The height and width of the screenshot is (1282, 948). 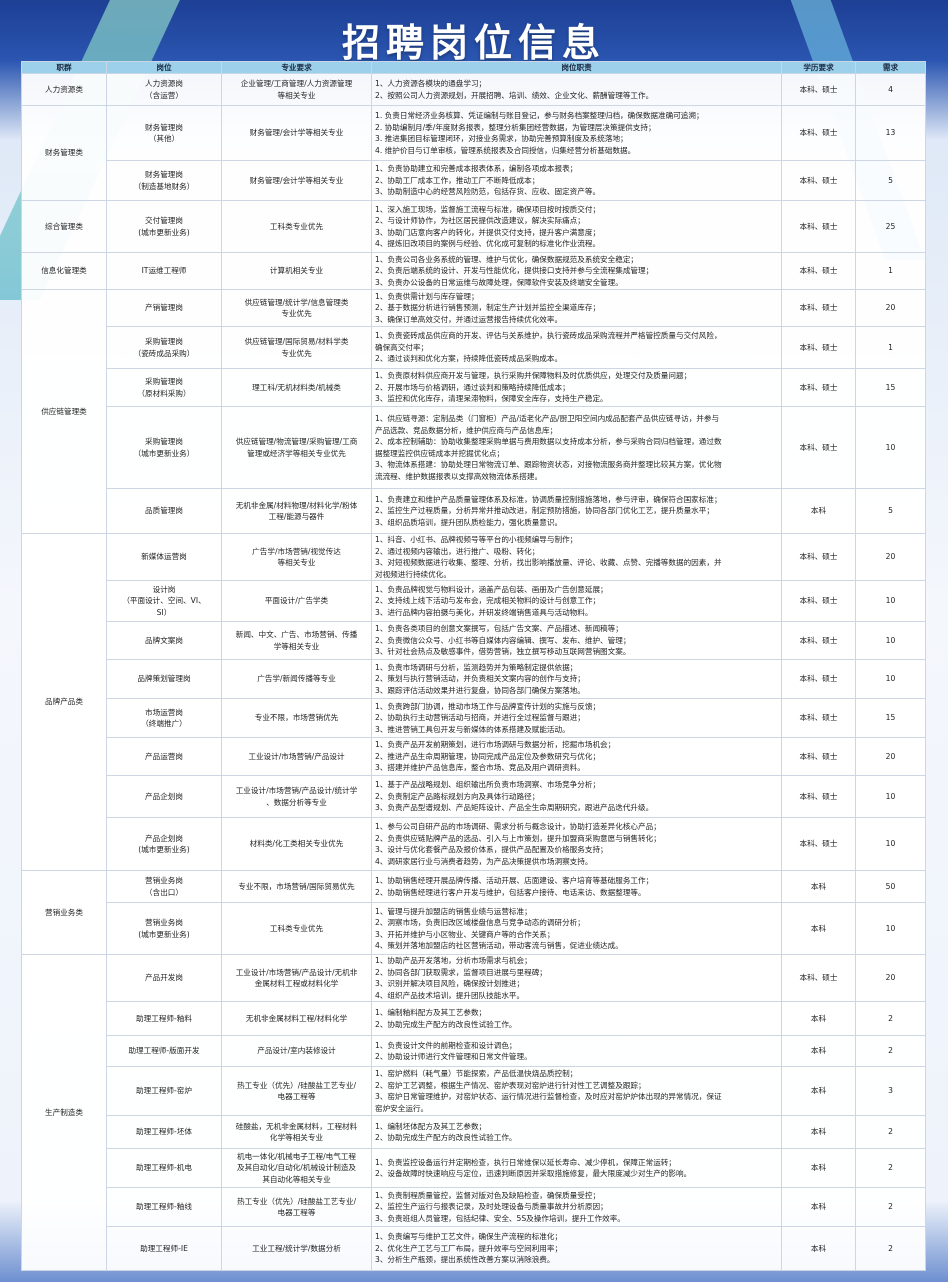 What do you see at coordinates (507, 259) in the screenshot?
I see `duty-line: 1、负责公司各业务系统的管理、维护与优化，确保数据规范及系统安全稳定；` at bounding box center [507, 259].